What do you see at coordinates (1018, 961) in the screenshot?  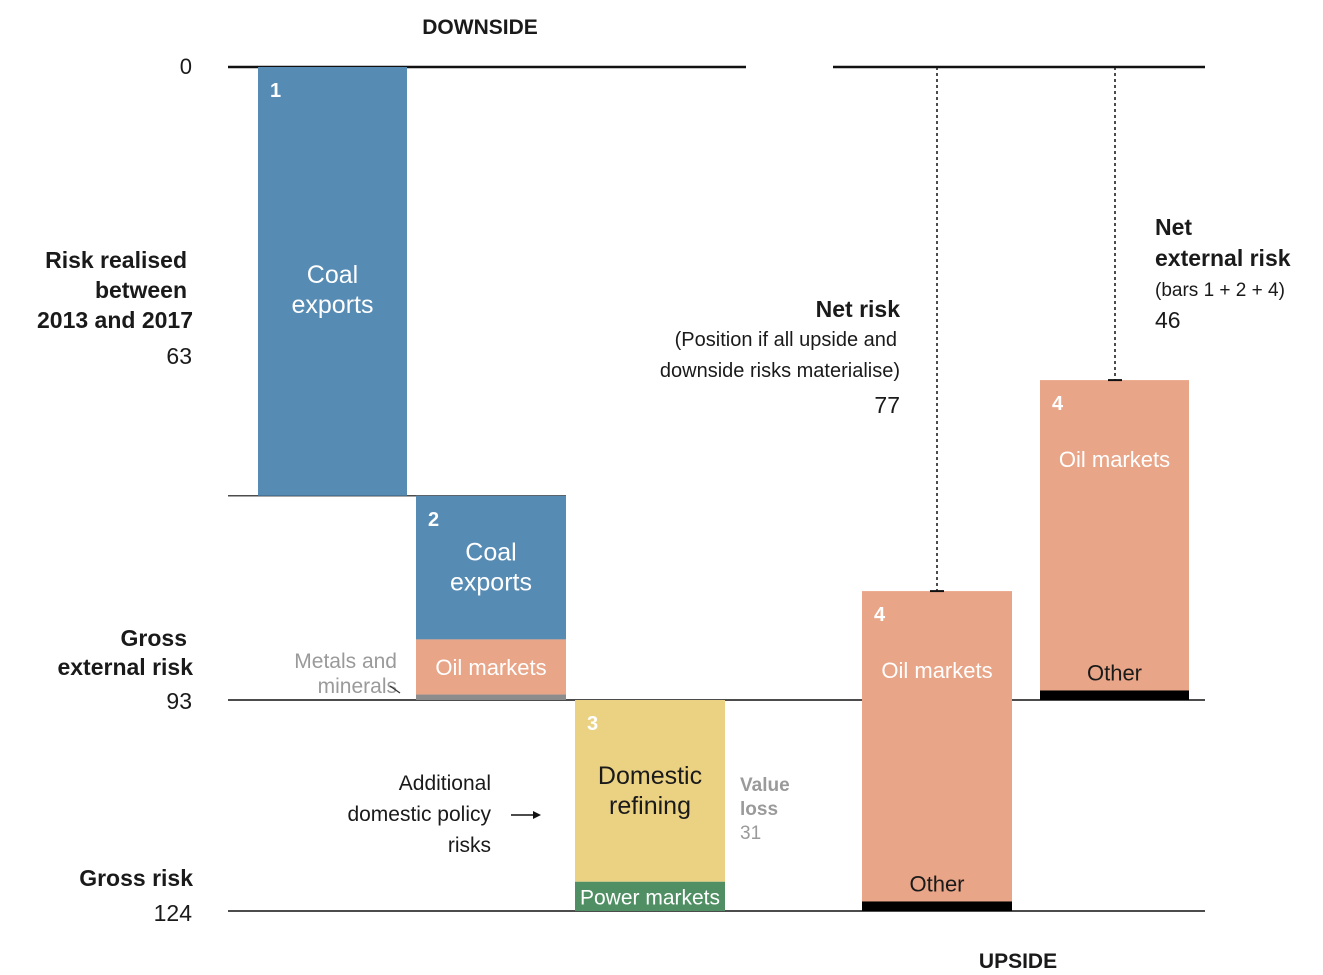 I see `upside-header: UPSIDE` at bounding box center [1018, 961].